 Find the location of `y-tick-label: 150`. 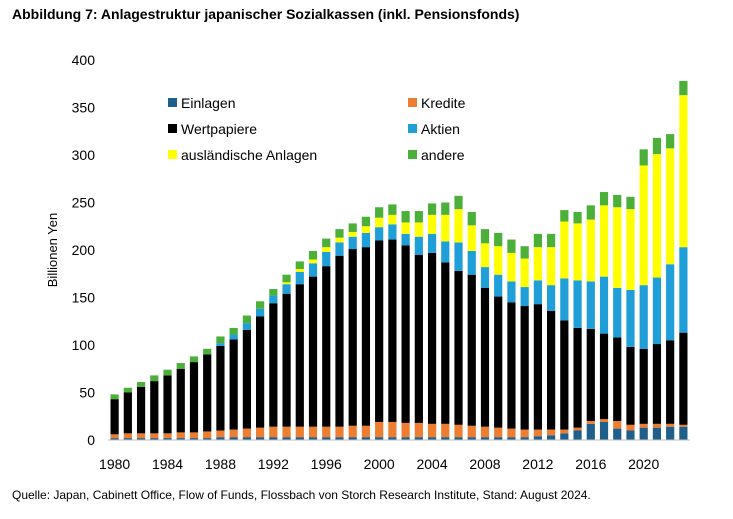

y-tick-label: 150 is located at coordinates (84, 298).